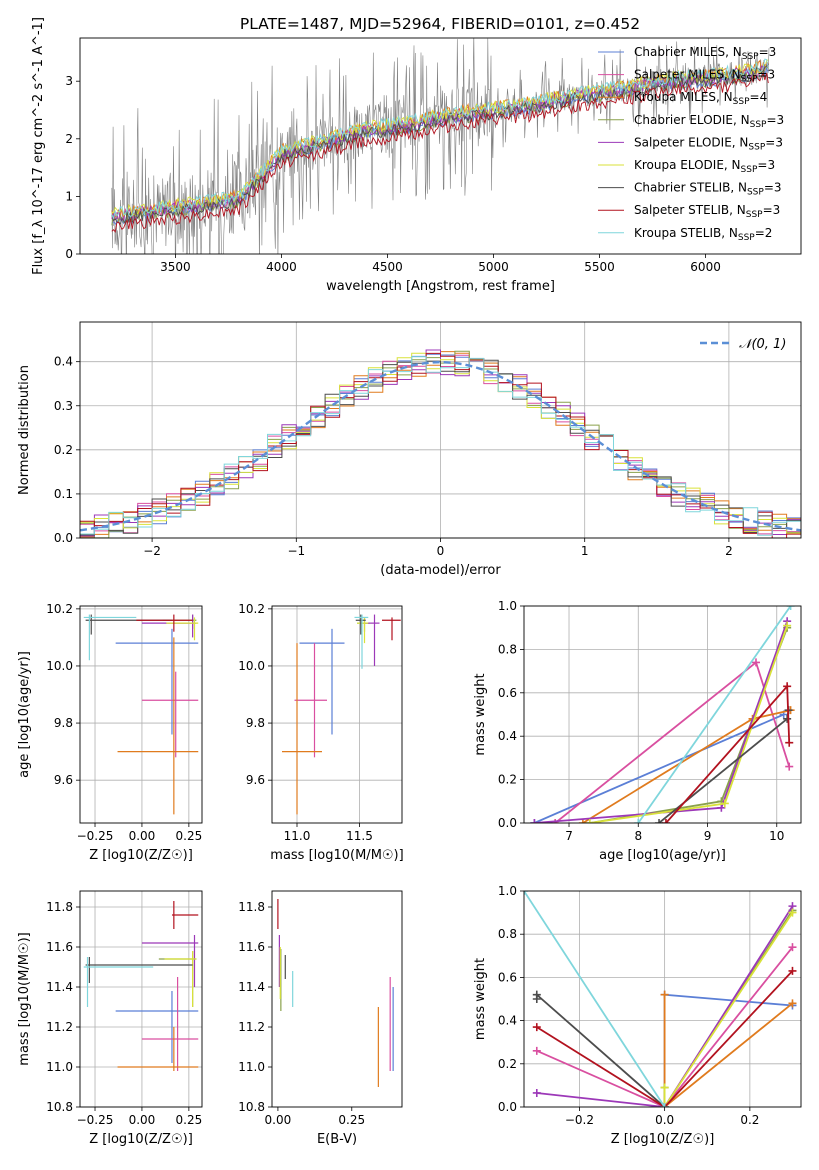 The image size is (819, 1170). Describe the element at coordinates (363, 624) in the screenshot. I see `errorbar-chabrier-elodie` at that location.